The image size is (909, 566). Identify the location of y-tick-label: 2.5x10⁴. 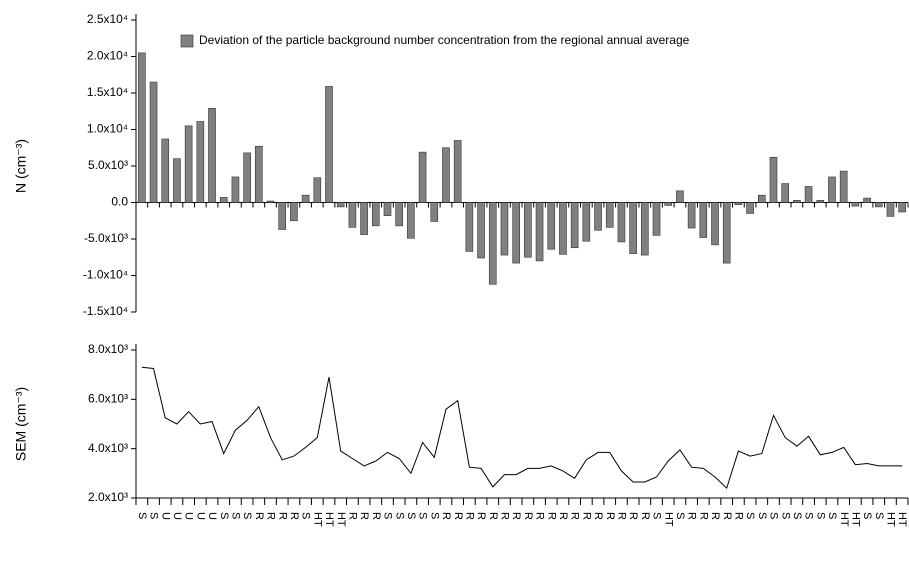
(107, 19).